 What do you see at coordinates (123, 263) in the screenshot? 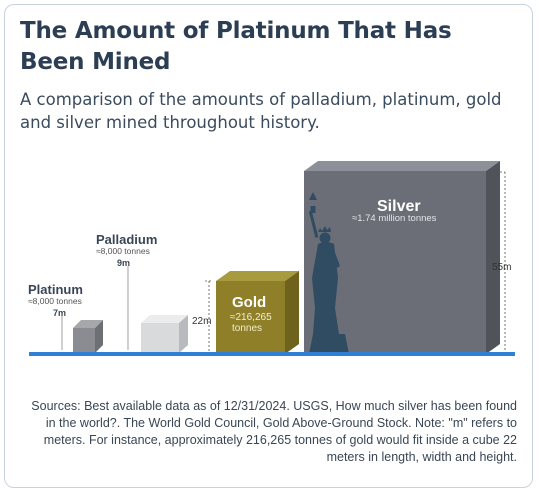
I see `palladium-size-label: 9m` at bounding box center [123, 263].